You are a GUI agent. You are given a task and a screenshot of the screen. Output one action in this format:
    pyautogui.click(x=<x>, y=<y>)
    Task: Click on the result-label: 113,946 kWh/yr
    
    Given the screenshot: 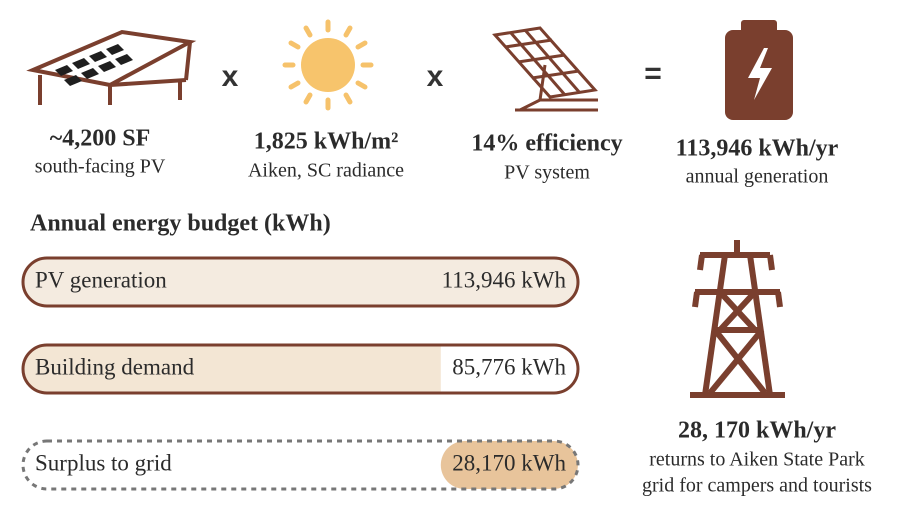 What is the action you would take?
    pyautogui.click(x=757, y=149)
    